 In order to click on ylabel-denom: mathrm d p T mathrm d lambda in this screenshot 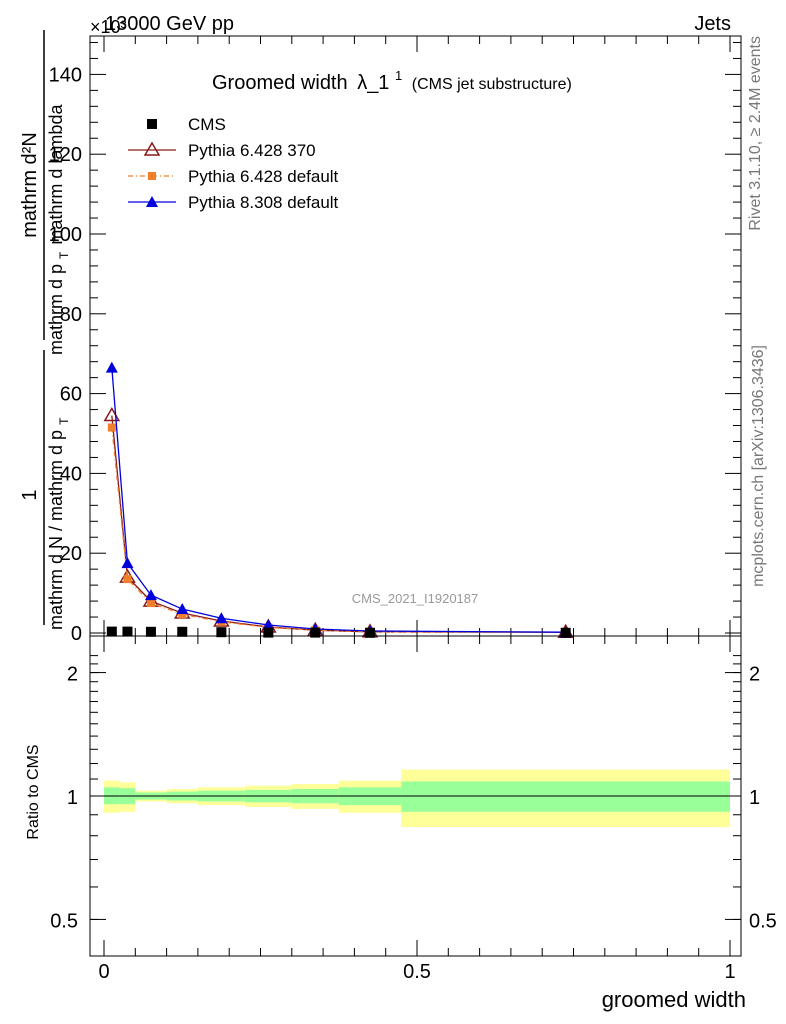, I will do `click(59, 229)`.